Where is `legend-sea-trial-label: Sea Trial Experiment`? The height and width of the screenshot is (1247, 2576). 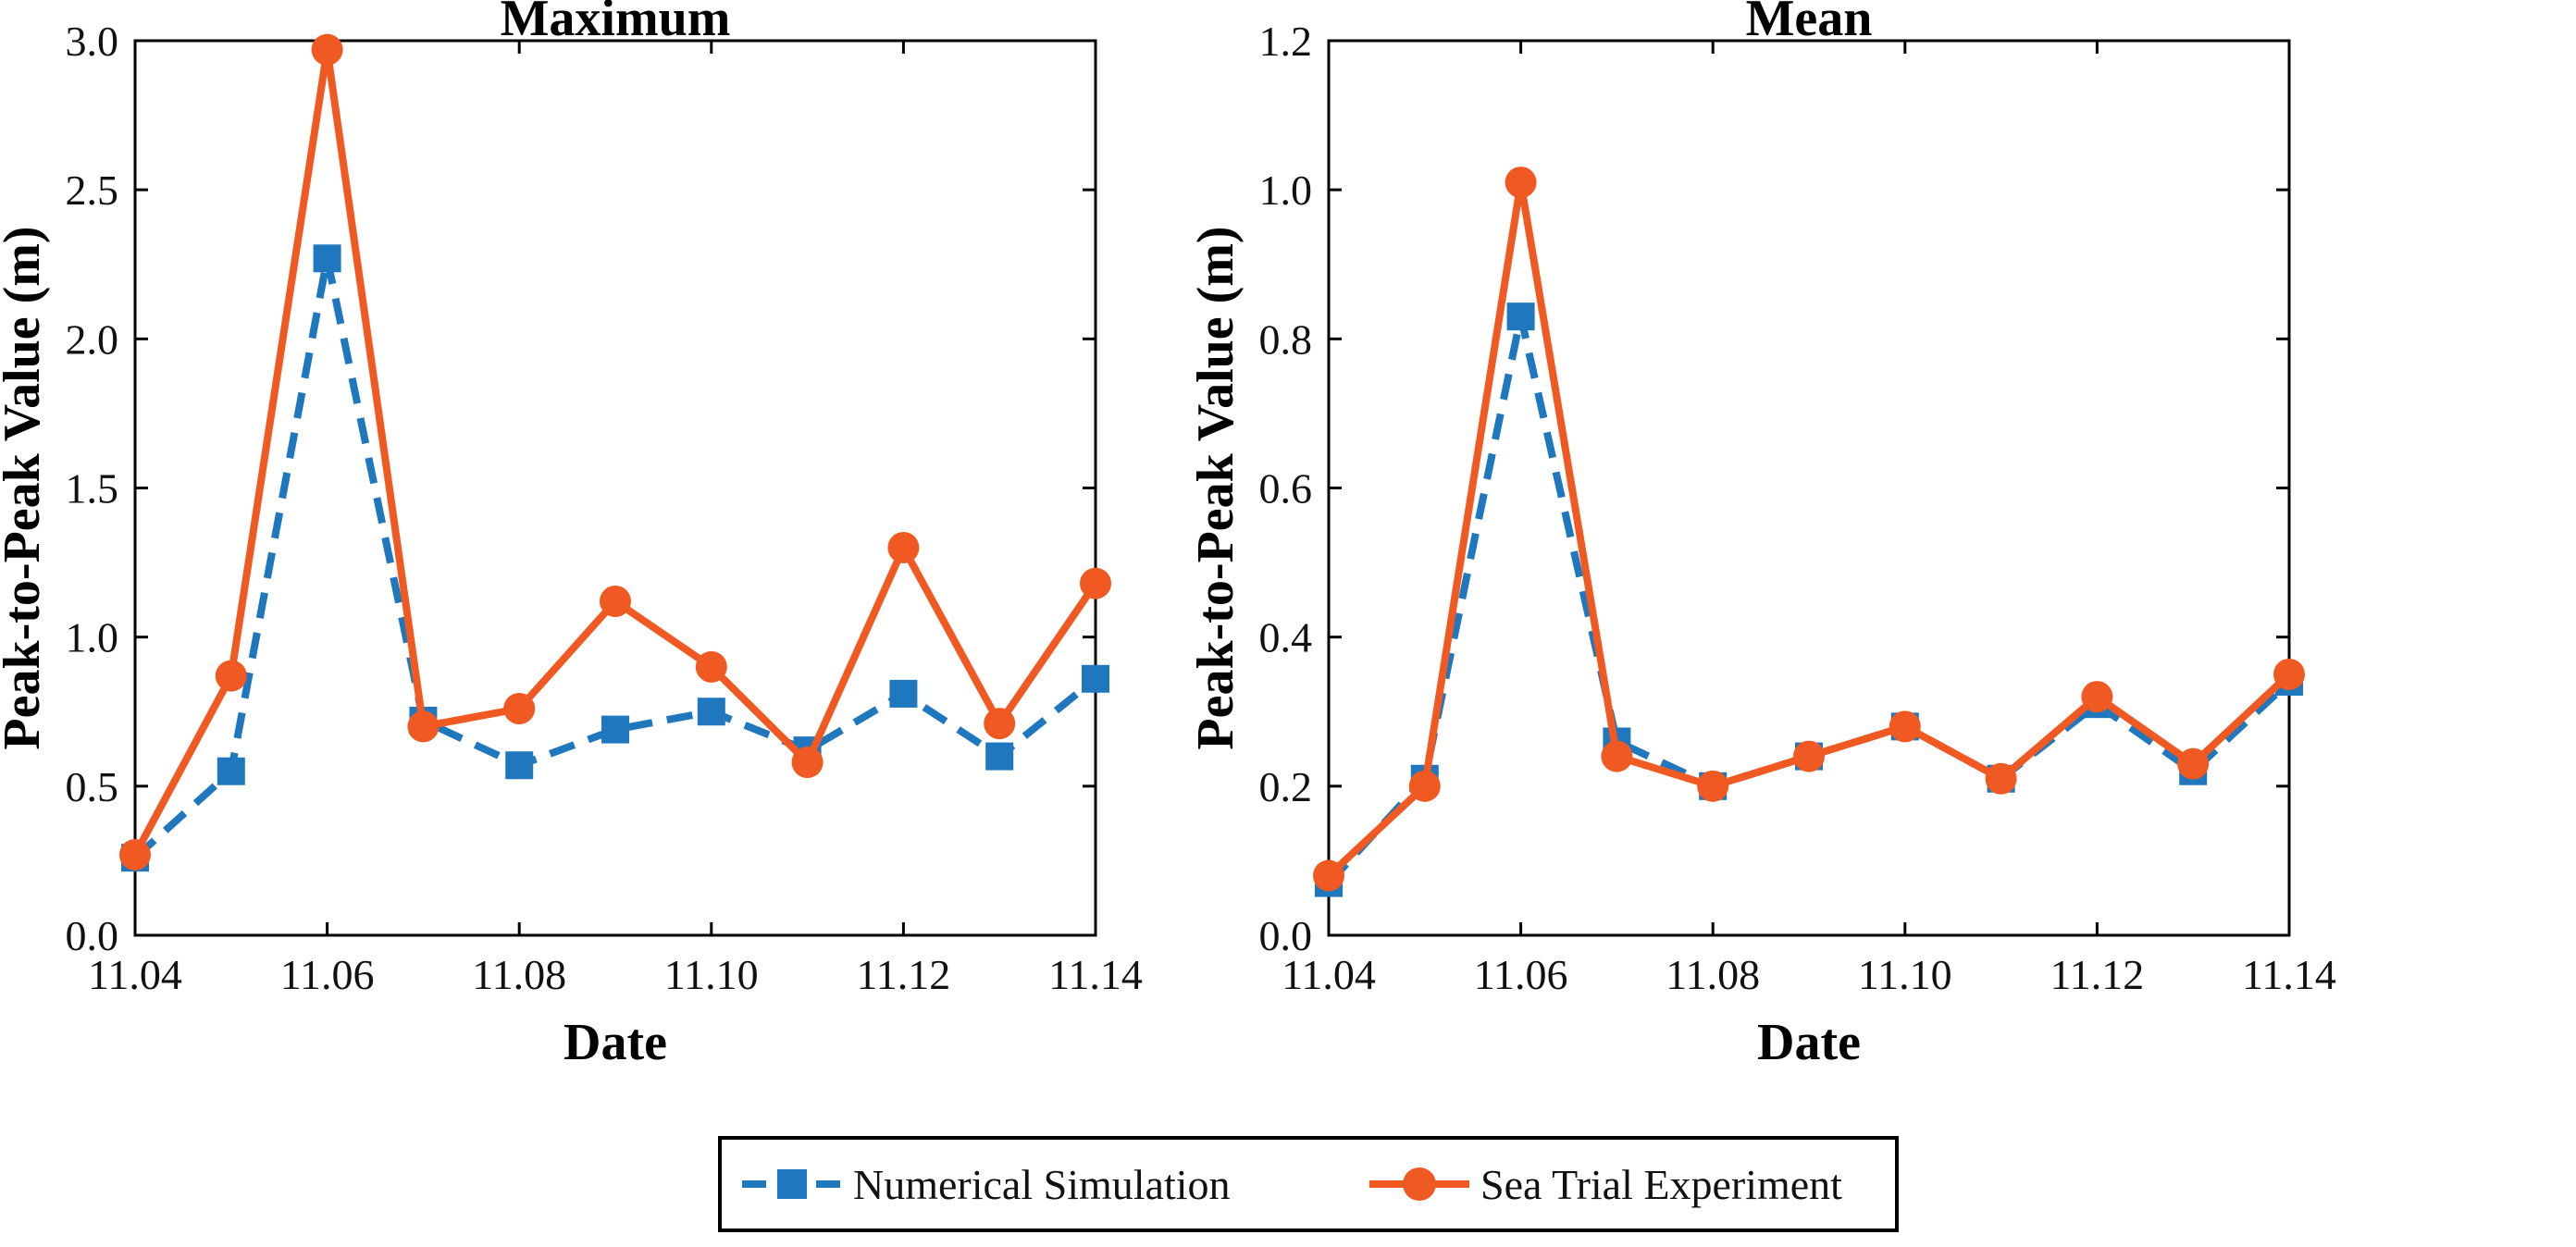 legend-sea-trial-label: Sea Trial Experiment is located at coordinates (1661, 1184).